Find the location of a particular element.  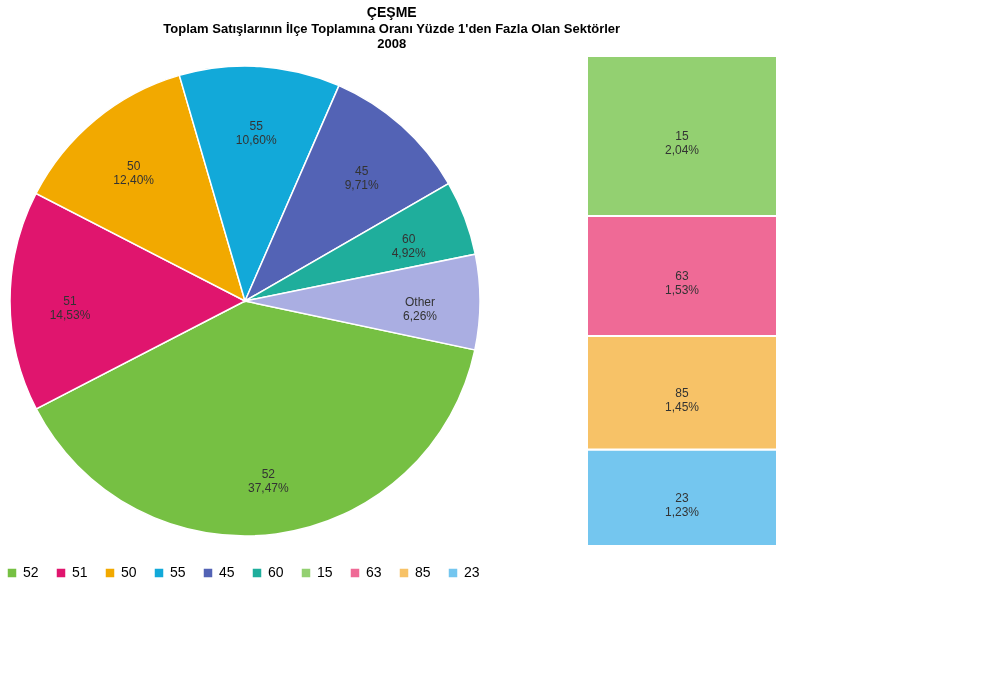

slice-label: 50 is located at coordinates (134, 165).